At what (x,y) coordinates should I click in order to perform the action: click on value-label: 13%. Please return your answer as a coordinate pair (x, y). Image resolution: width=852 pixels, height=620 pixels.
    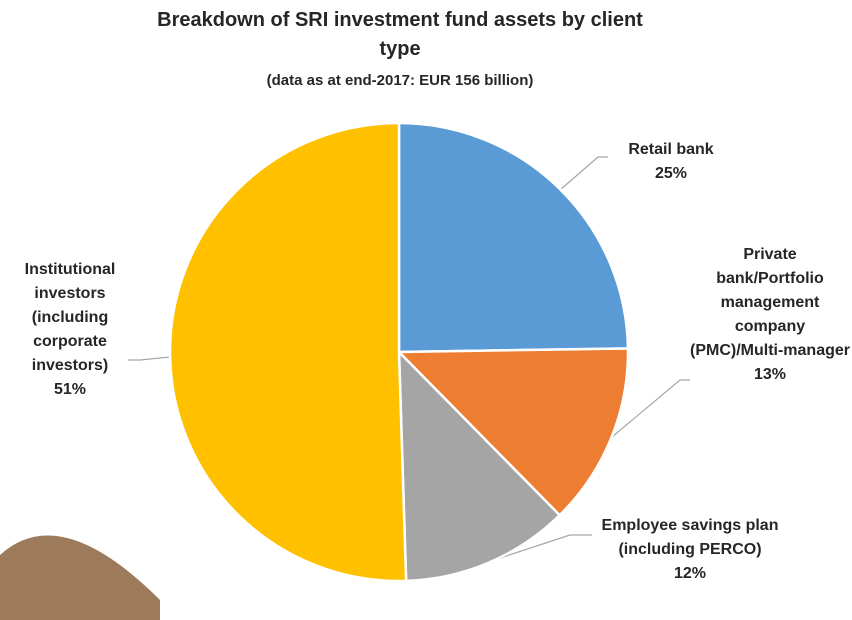
    Looking at the image, I should click on (770, 374).